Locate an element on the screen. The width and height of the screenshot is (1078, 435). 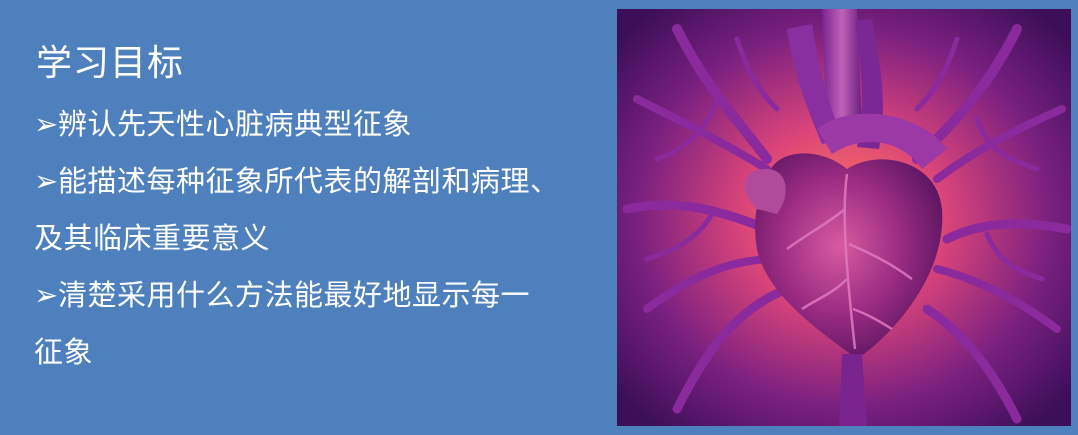
aortic-arch is located at coordinates (882, 141).